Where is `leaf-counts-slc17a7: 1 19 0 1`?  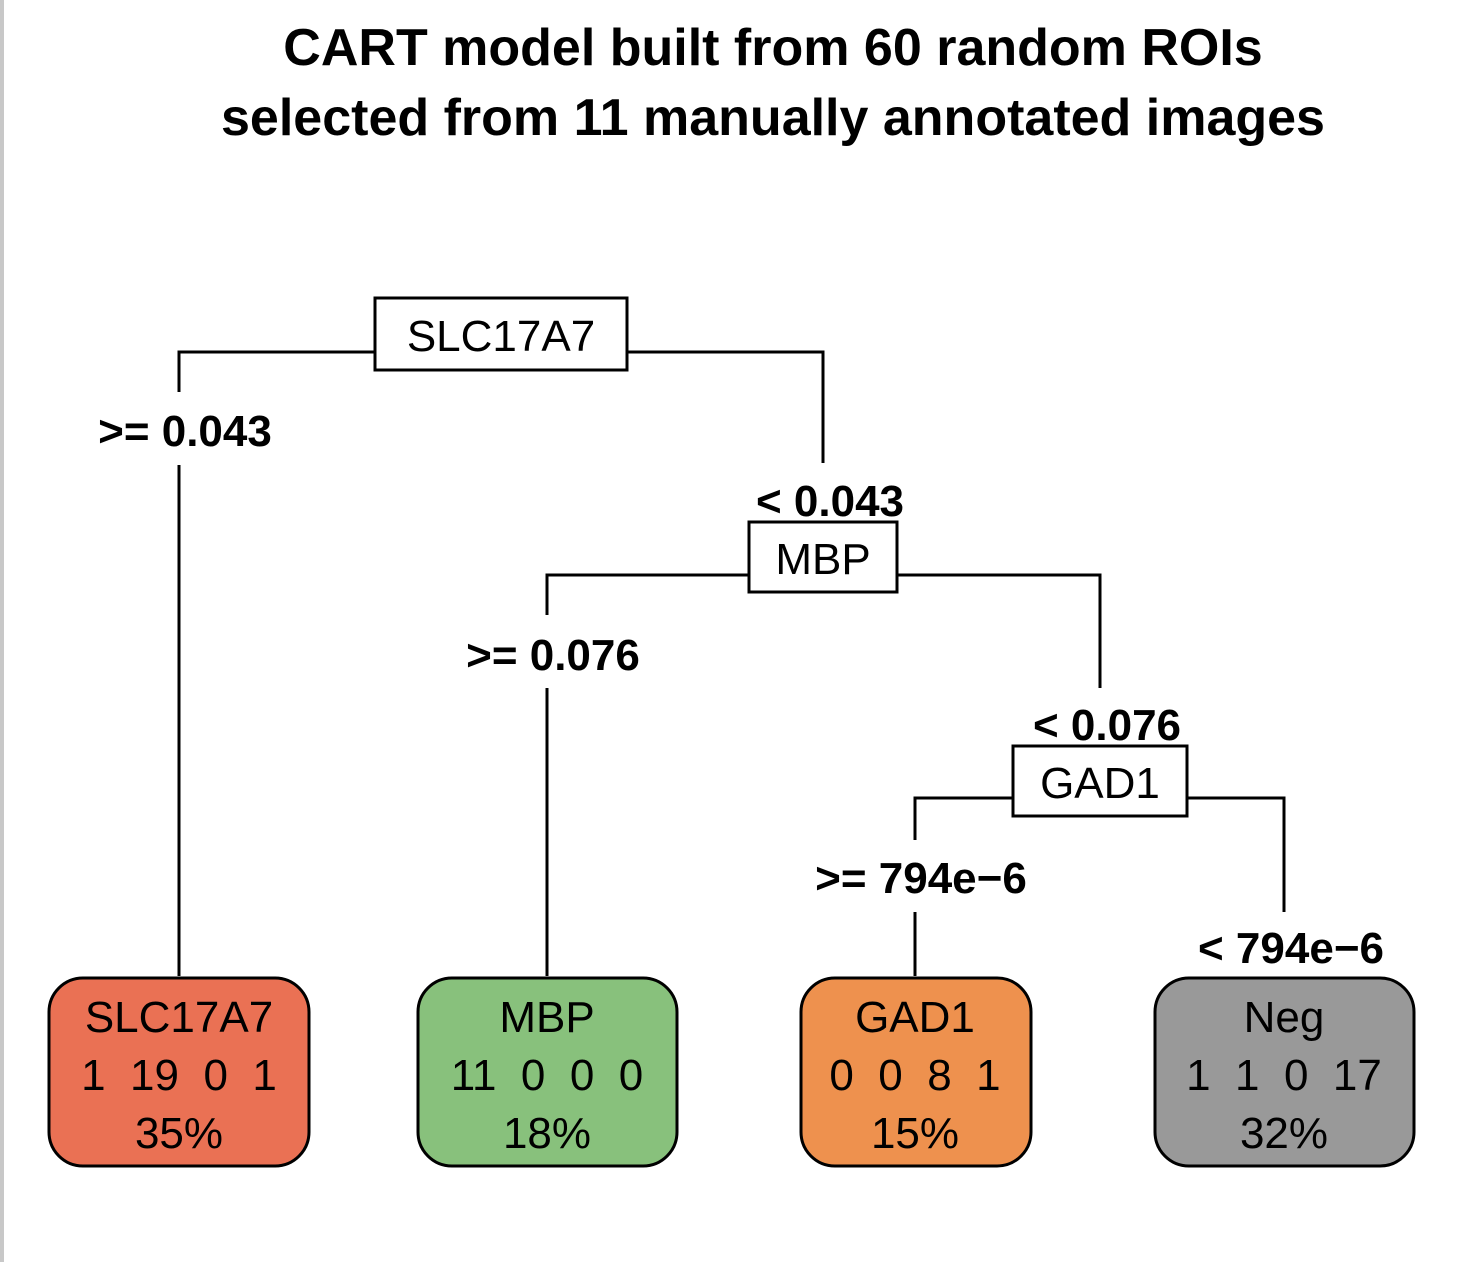 leaf-counts-slc17a7: 1 19 0 1 is located at coordinates (179, 1075).